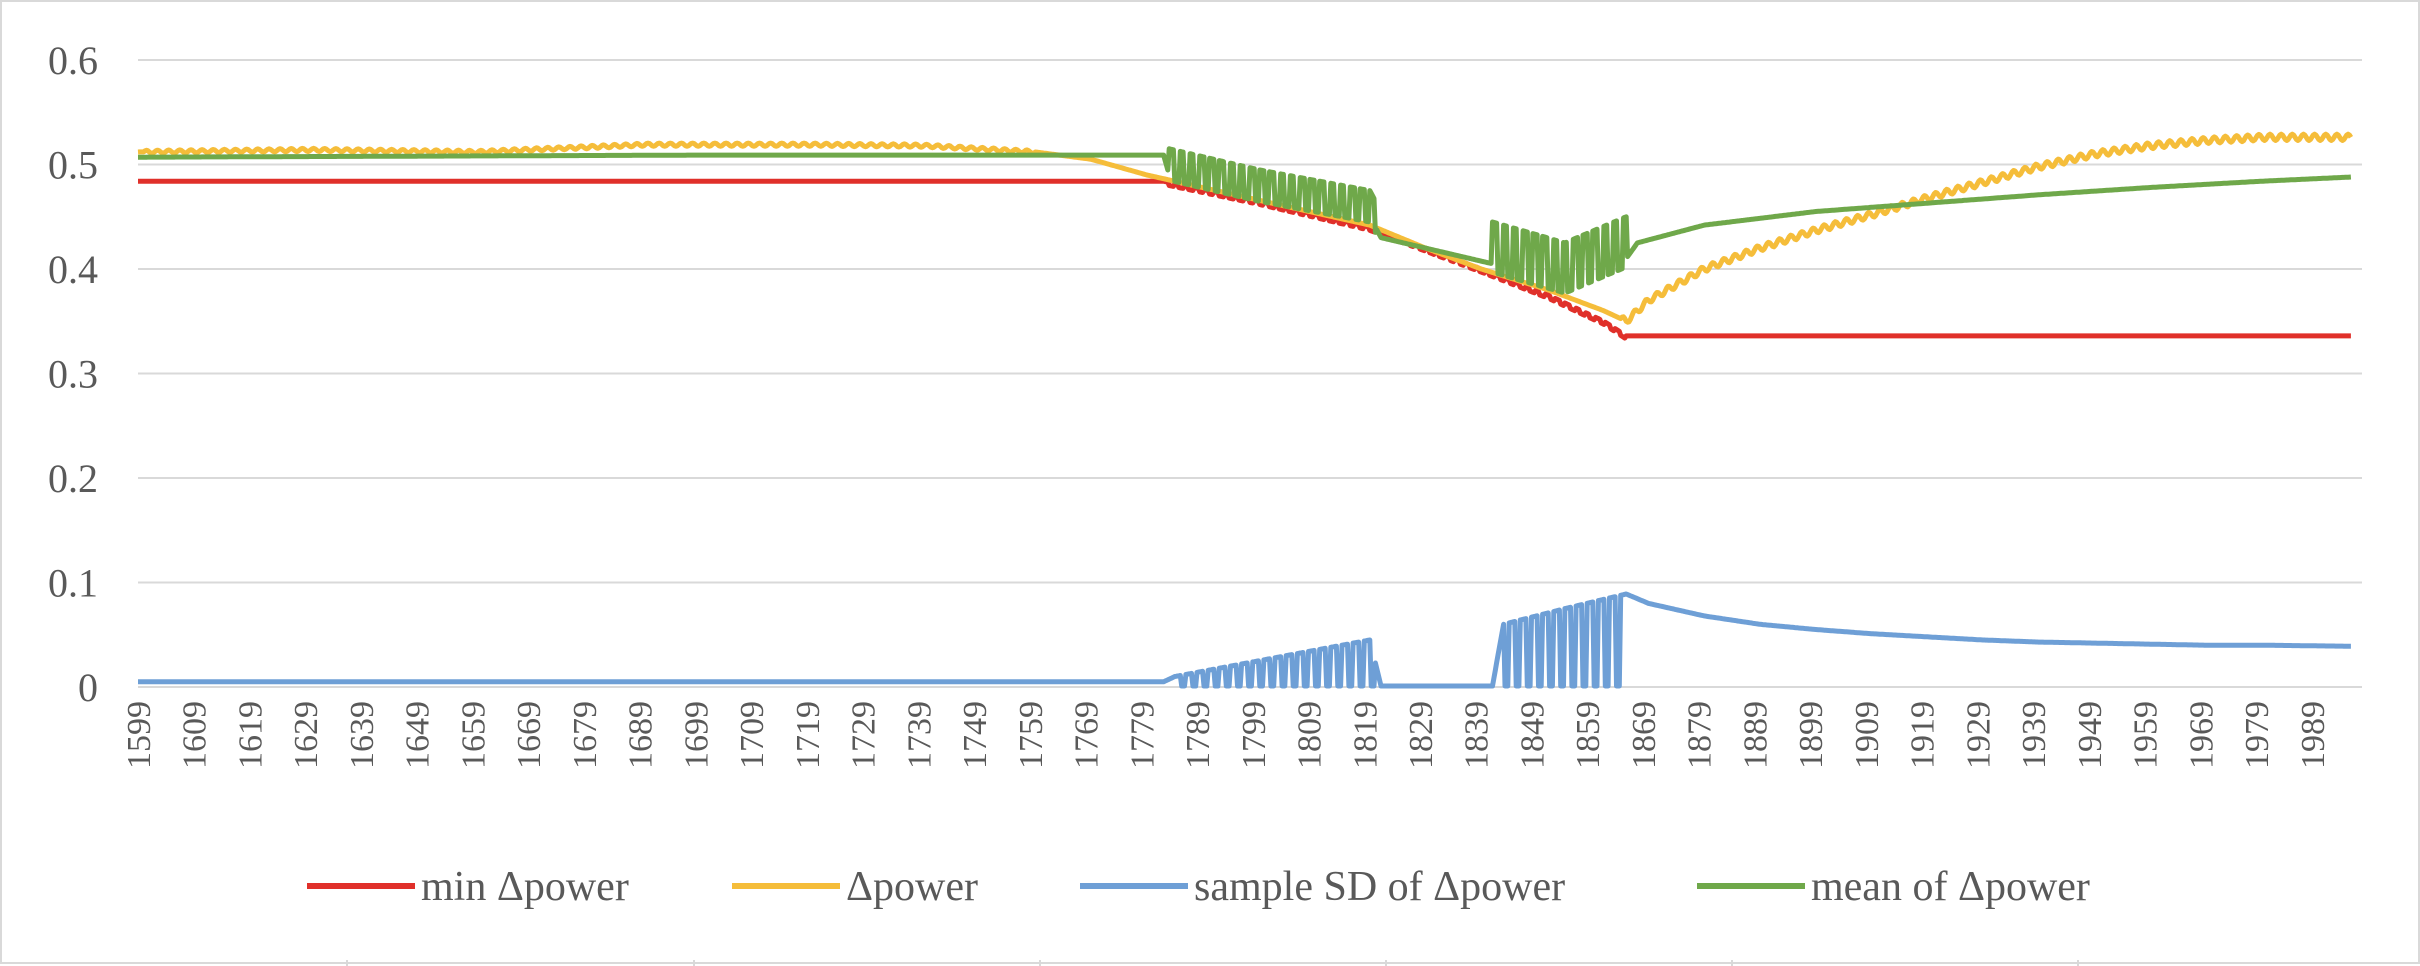 Image resolution: width=2420 pixels, height=966 pixels. I want to click on x-tick-label: 1779, so click(1142, 735).